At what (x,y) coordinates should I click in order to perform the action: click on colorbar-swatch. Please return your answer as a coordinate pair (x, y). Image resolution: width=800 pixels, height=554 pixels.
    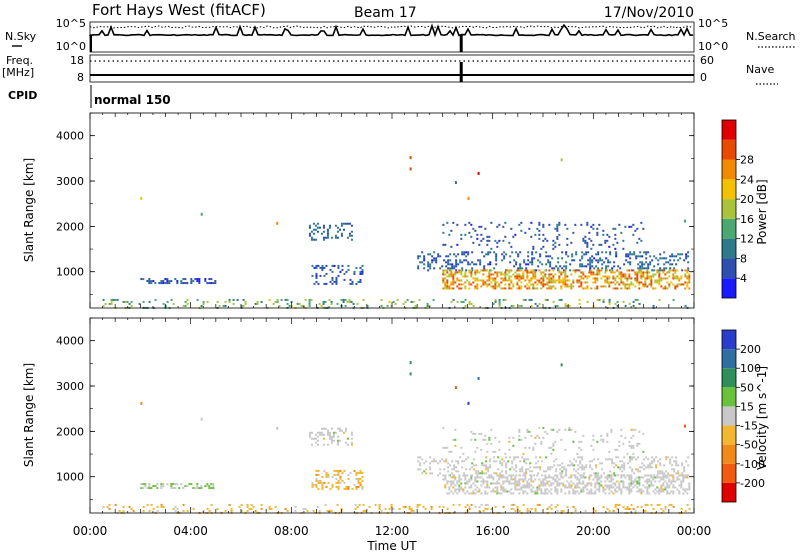
    Looking at the image, I should click on (729, 149).